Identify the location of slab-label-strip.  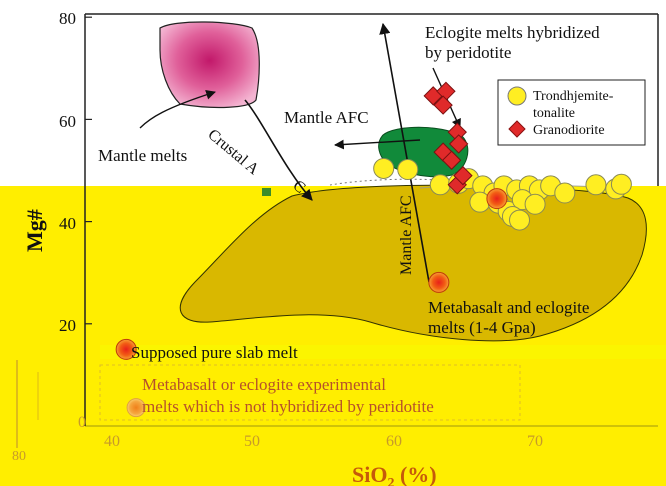
(383, 352).